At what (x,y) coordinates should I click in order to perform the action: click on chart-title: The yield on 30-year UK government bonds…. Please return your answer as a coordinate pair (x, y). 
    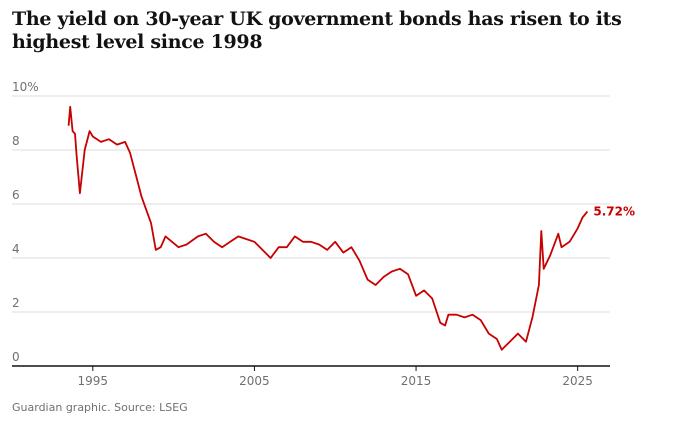
    Looking at the image, I should click on (317, 30).